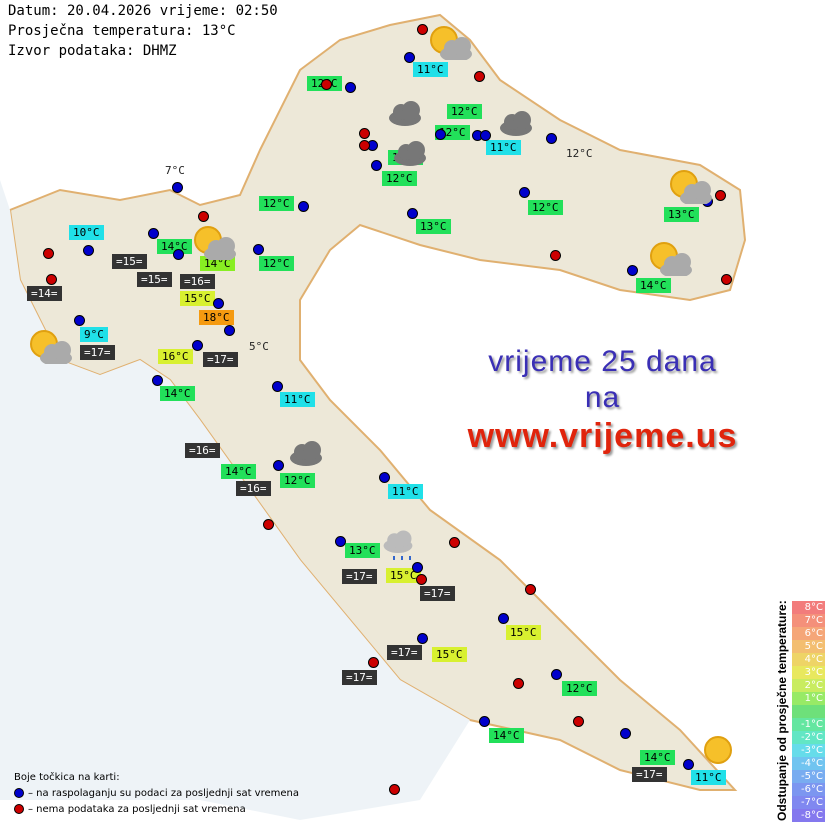  What do you see at coordinates (718, 750) in the screenshot?
I see `sun-icon` at bounding box center [718, 750].